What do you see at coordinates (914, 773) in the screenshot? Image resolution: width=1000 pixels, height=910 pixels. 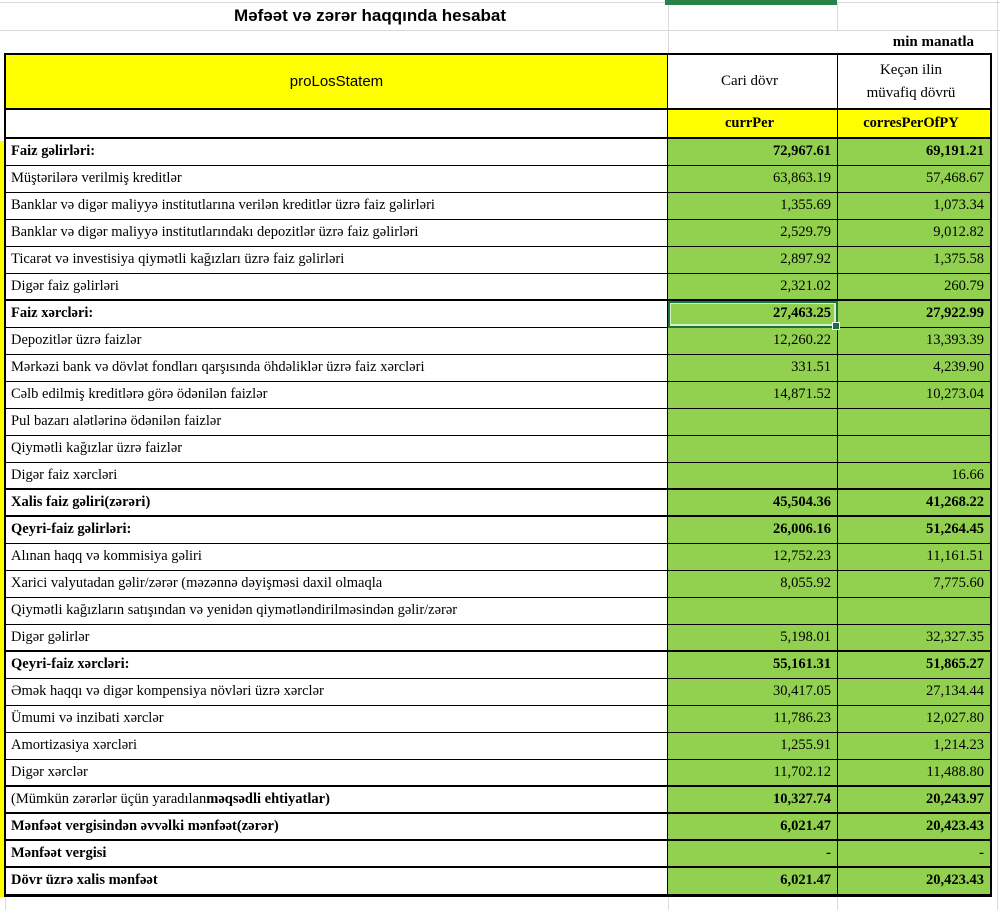 I see `corresperofpy-cell: 11,488.80` at bounding box center [914, 773].